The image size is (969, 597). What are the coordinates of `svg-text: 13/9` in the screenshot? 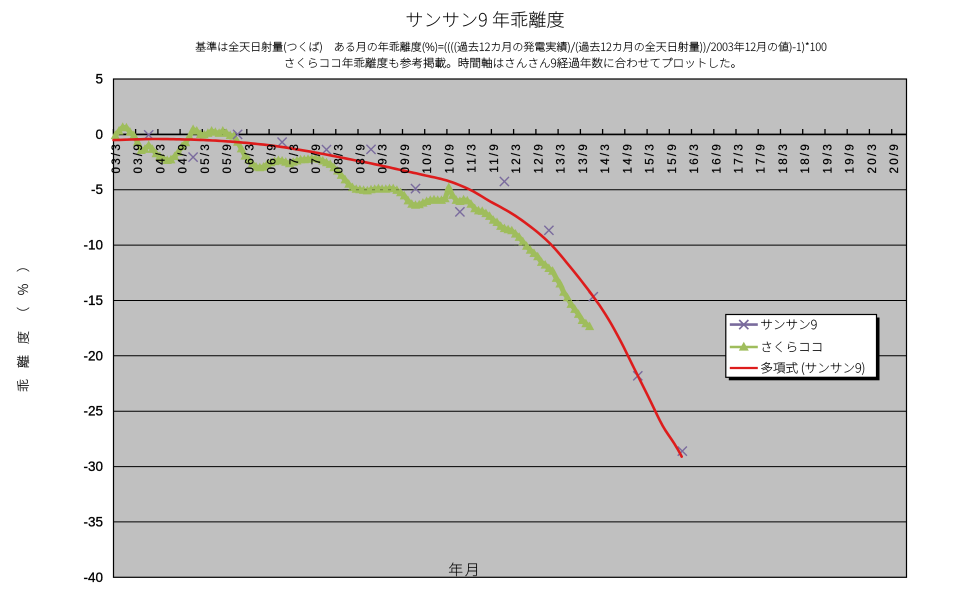 It's located at (584, 158).